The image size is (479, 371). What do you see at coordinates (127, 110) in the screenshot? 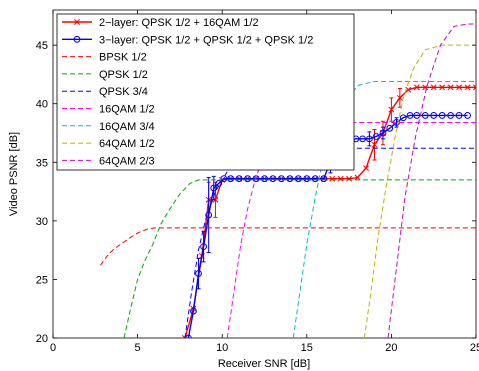
I see `legend-label: 16QAM 1/2` at bounding box center [127, 110].